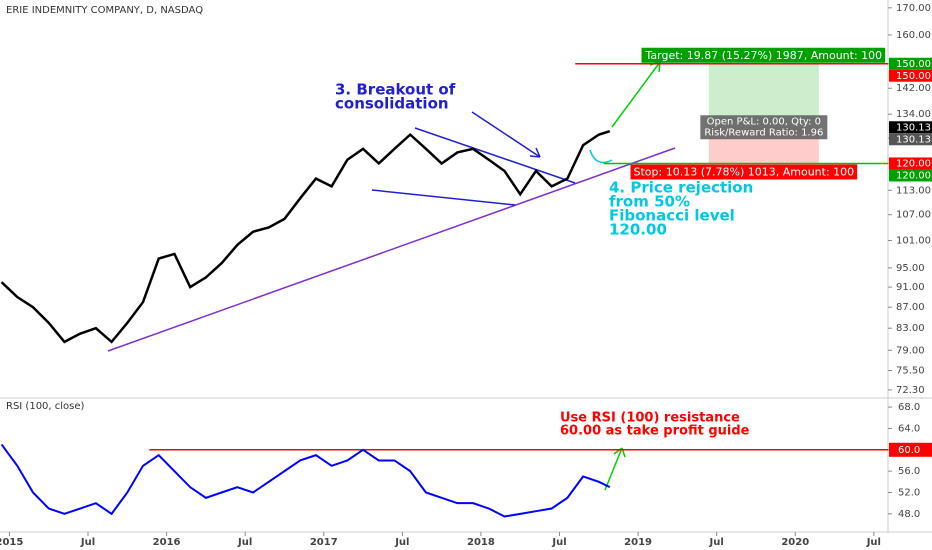  What do you see at coordinates (913, 114) in the screenshot?
I see `y-tick-label: 134.00` at bounding box center [913, 114].